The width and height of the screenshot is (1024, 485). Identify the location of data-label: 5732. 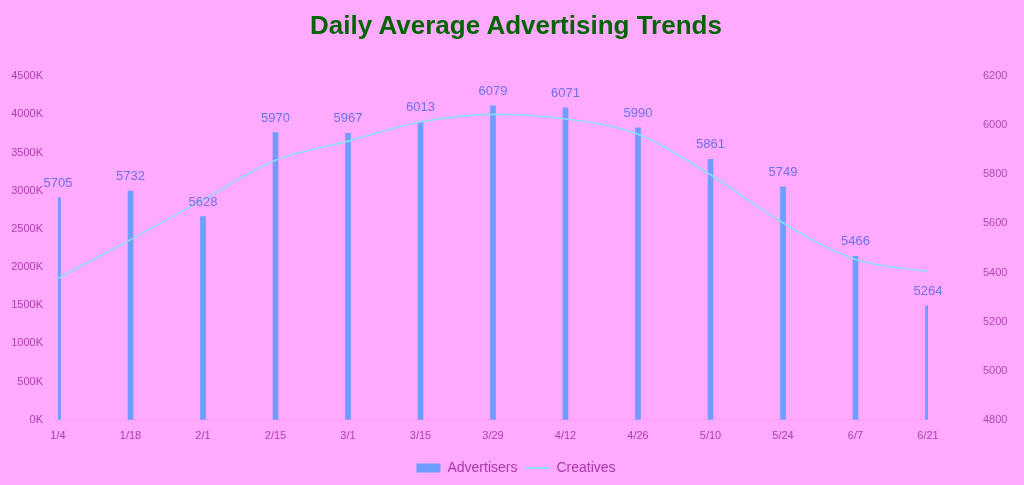
(130, 176).